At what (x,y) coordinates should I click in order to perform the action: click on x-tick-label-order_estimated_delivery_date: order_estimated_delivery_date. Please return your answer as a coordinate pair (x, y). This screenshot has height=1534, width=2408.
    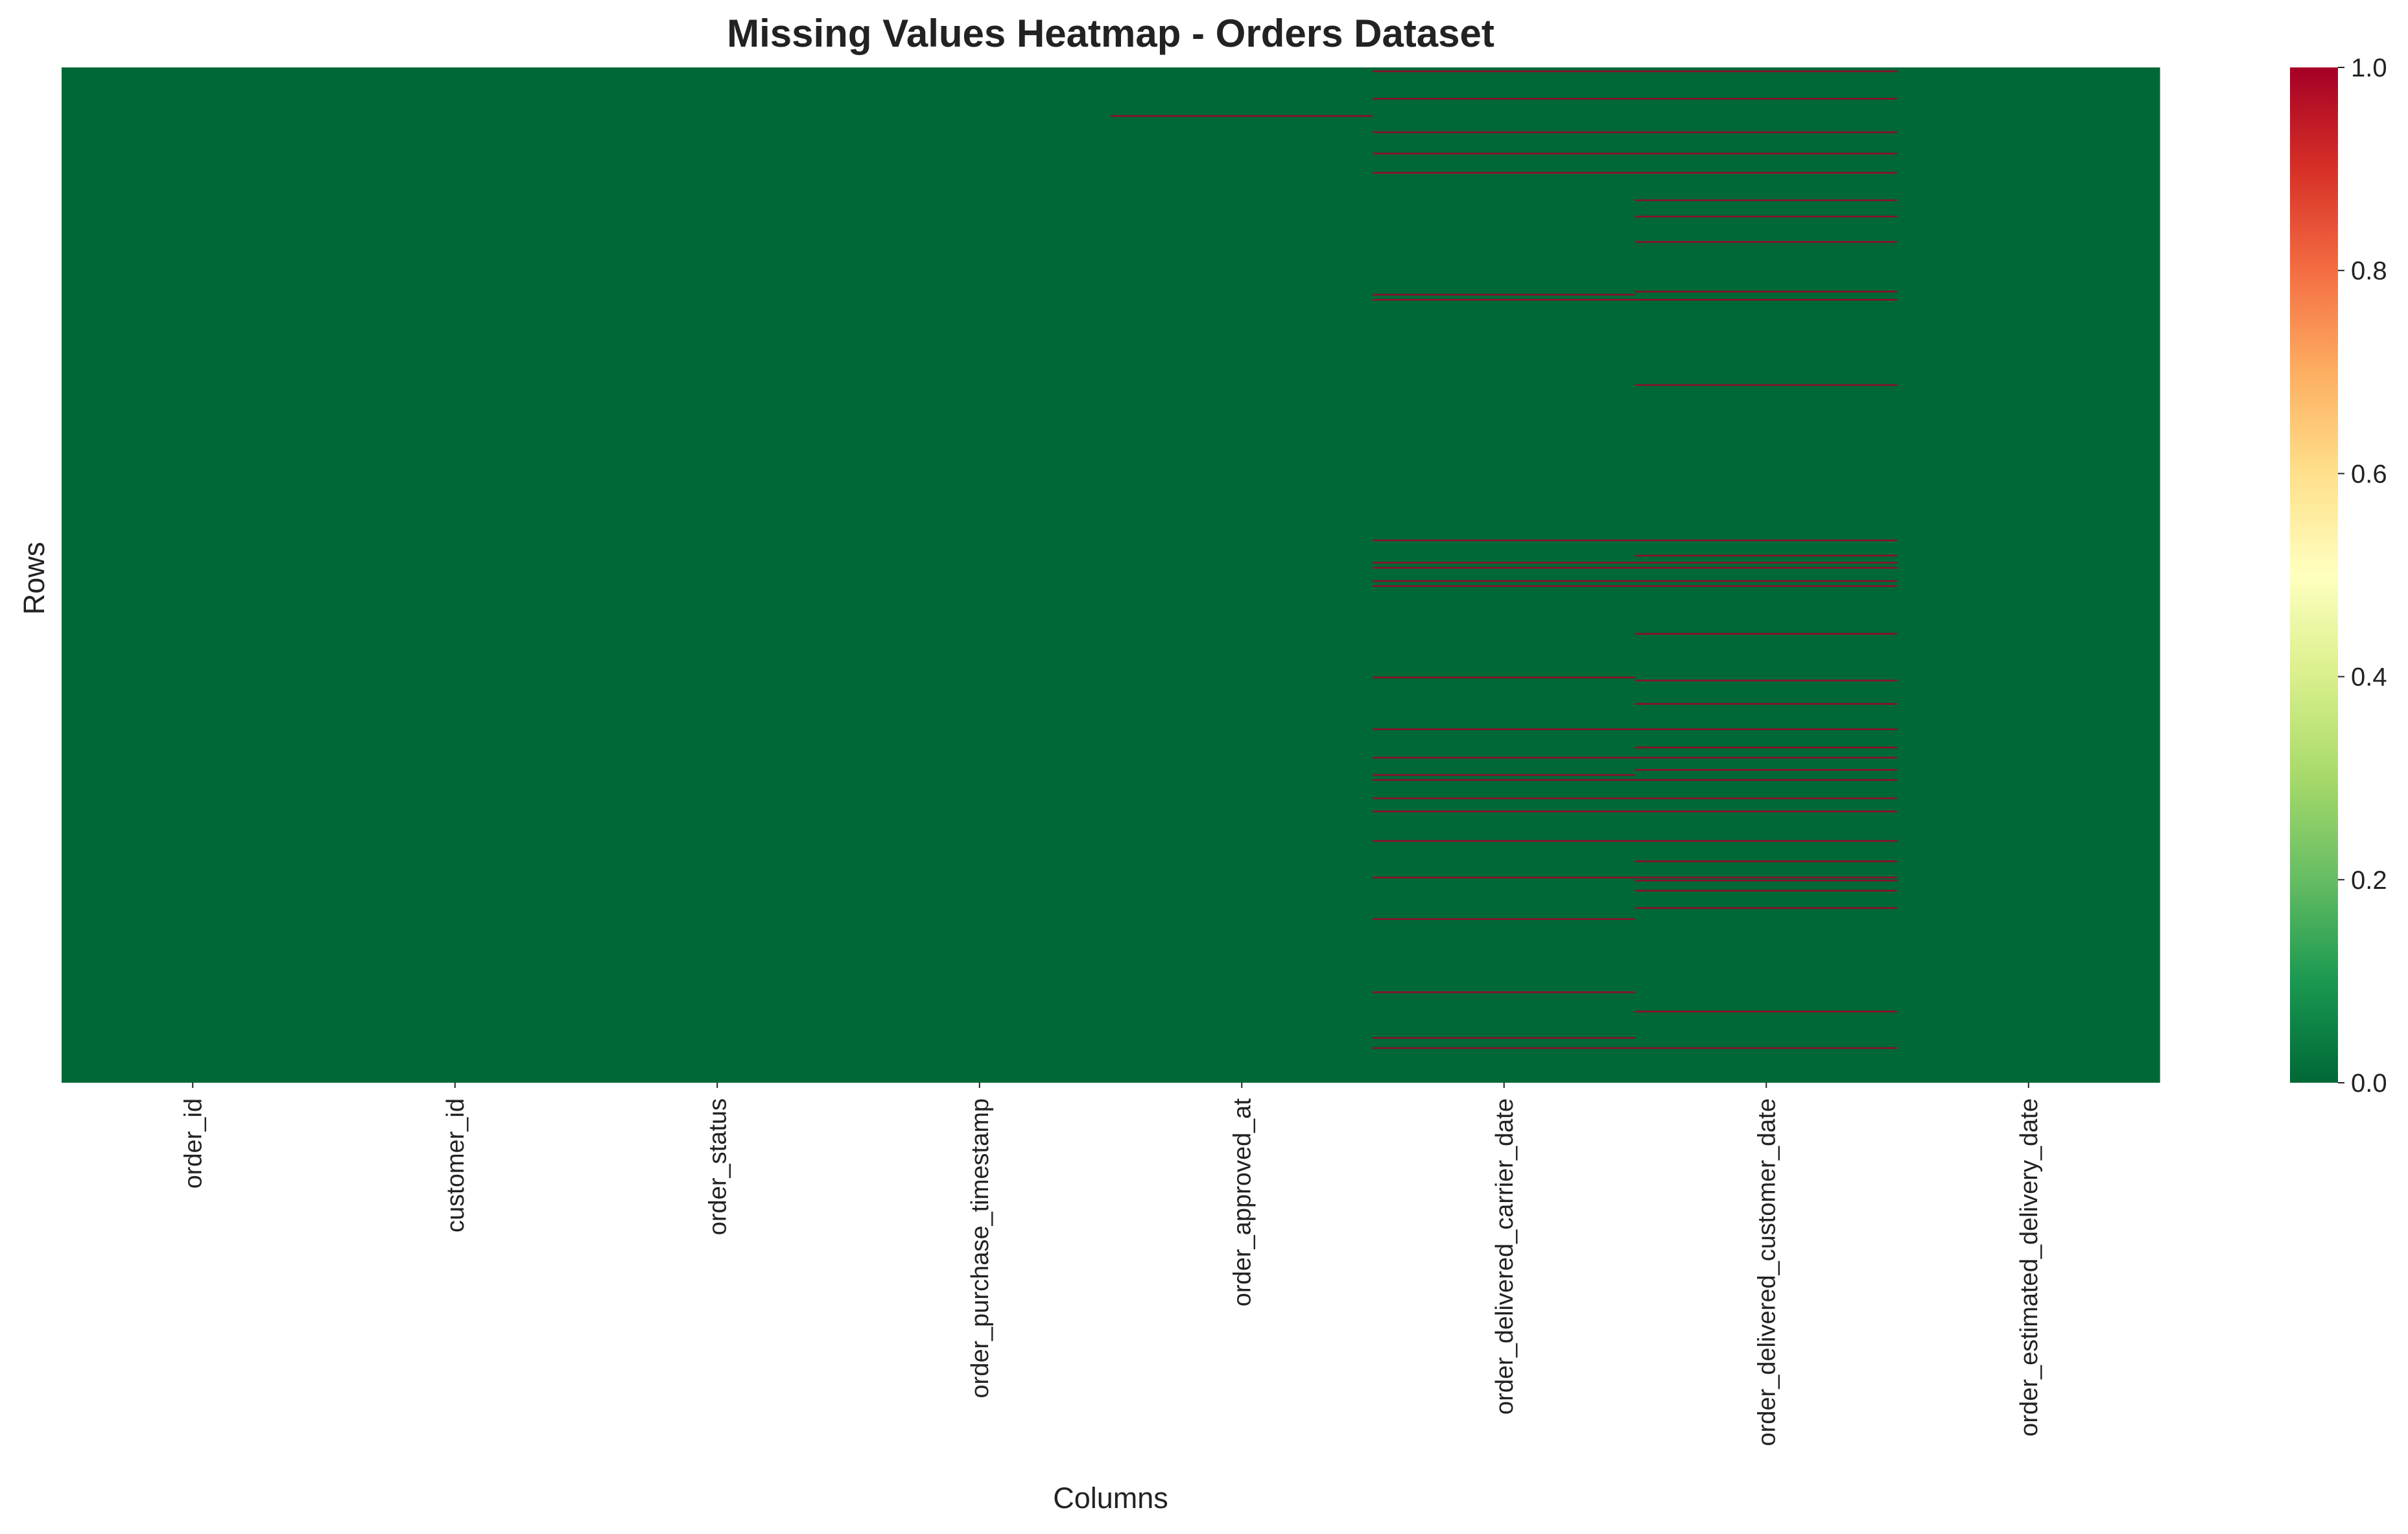
    Looking at the image, I should click on (2029, 1268).